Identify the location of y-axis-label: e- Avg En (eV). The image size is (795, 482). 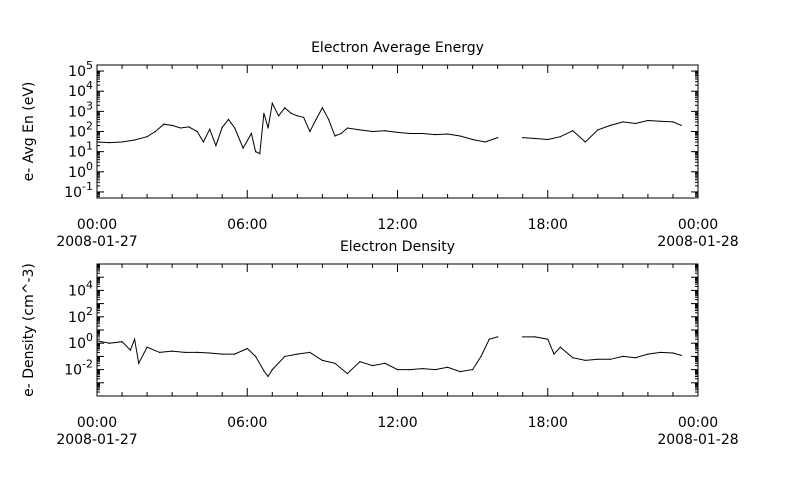
(29, 132).